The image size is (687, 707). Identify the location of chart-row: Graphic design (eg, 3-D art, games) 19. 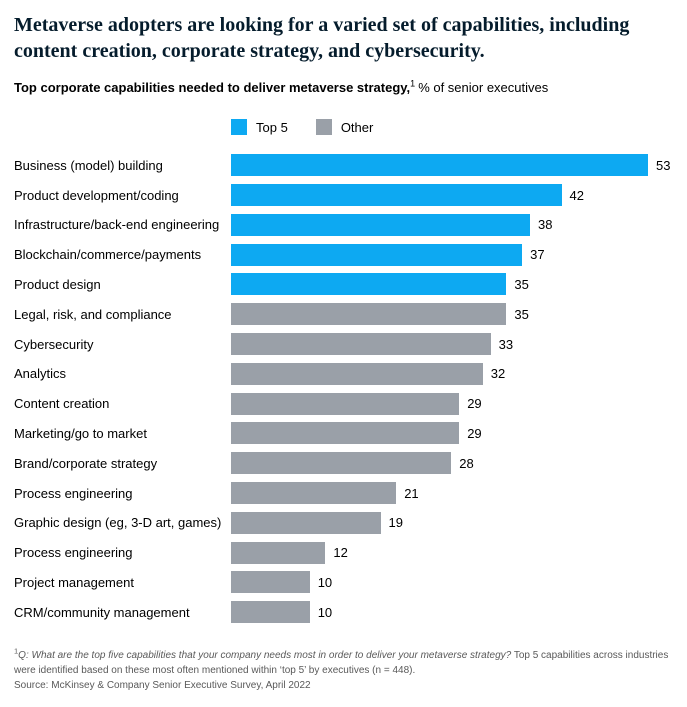
(343, 523).